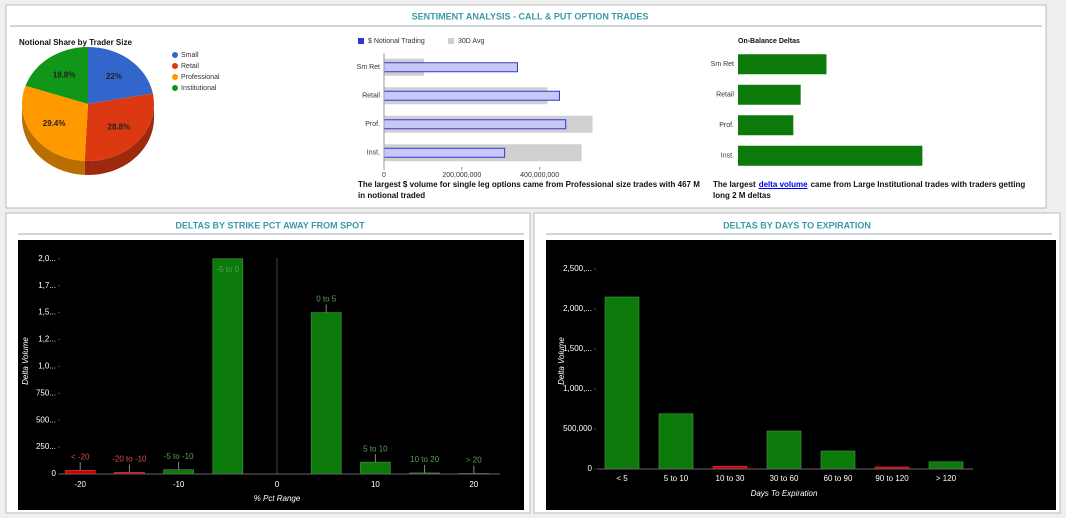 This screenshot has width=1066, height=518. I want to click on chart-title: On-Balance Deltas, so click(769, 41).